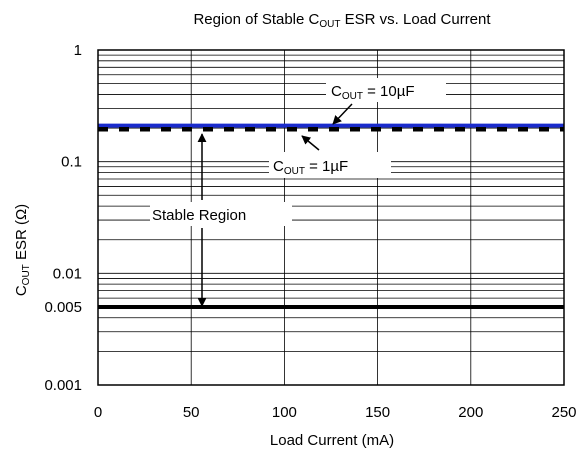 Image resolution: width=581 pixels, height=452 pixels. I want to click on c1-arrow, so click(310, 143).